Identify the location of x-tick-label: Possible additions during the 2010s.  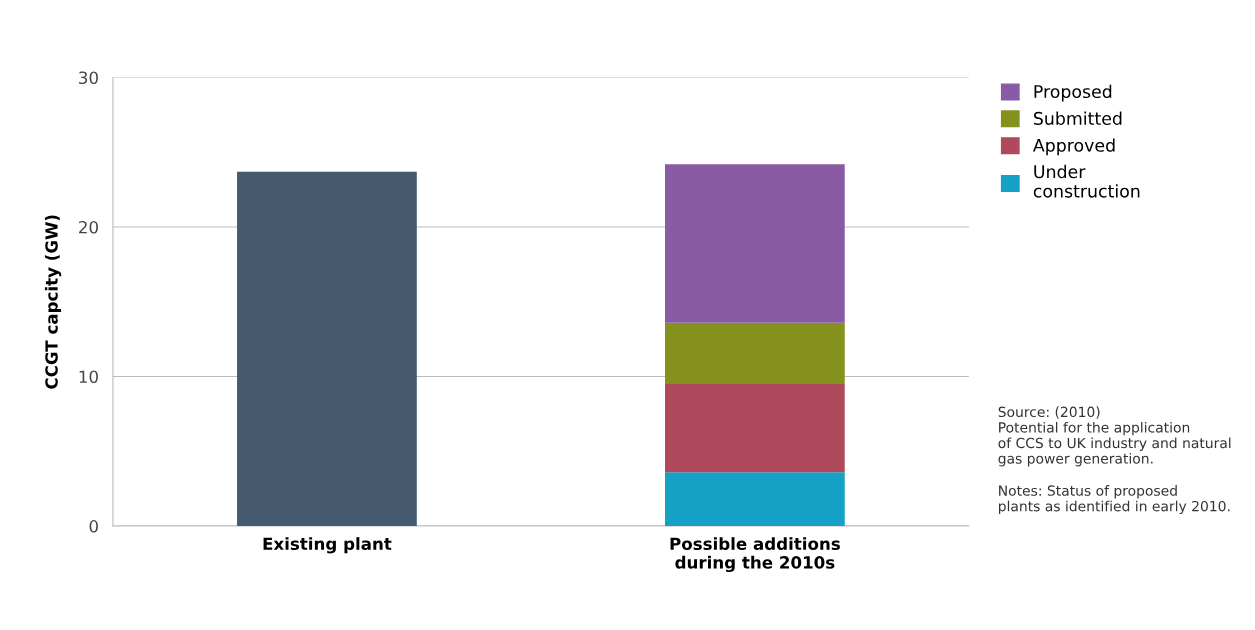
(755, 555).